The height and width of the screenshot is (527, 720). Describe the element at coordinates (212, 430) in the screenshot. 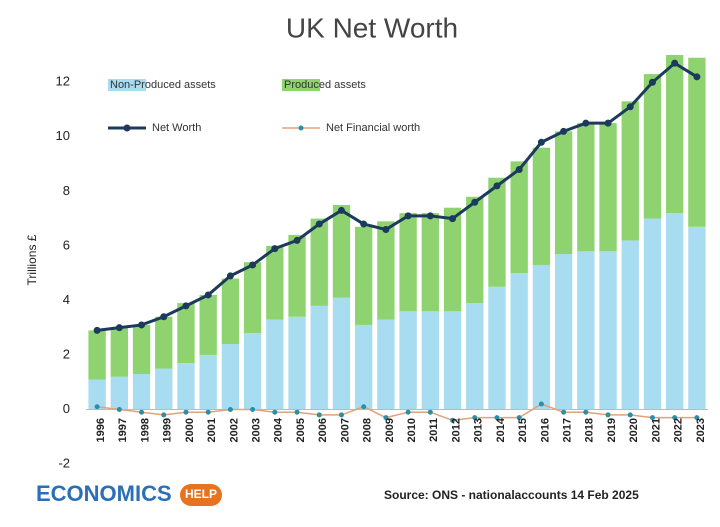

I see `x-tick-label: 2001` at that location.